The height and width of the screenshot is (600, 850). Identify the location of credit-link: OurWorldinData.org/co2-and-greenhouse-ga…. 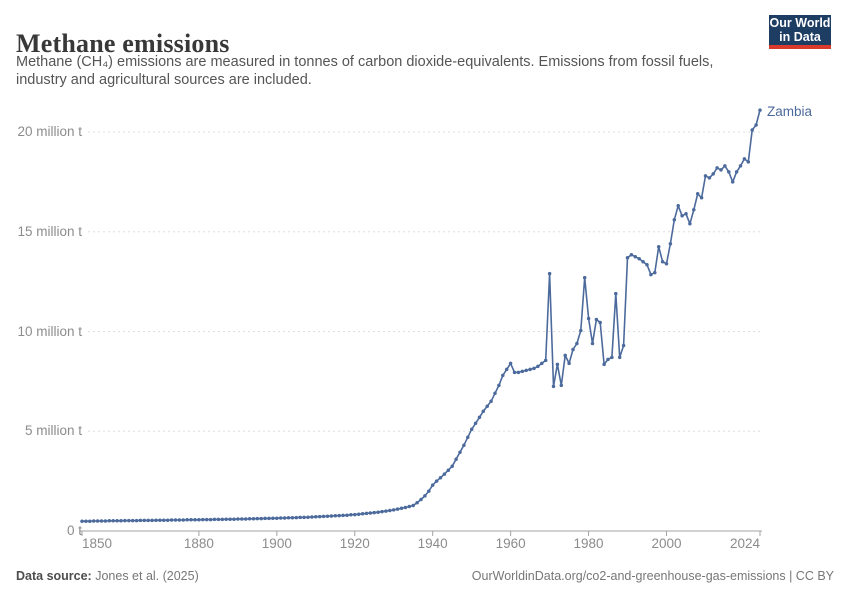
(652, 576).